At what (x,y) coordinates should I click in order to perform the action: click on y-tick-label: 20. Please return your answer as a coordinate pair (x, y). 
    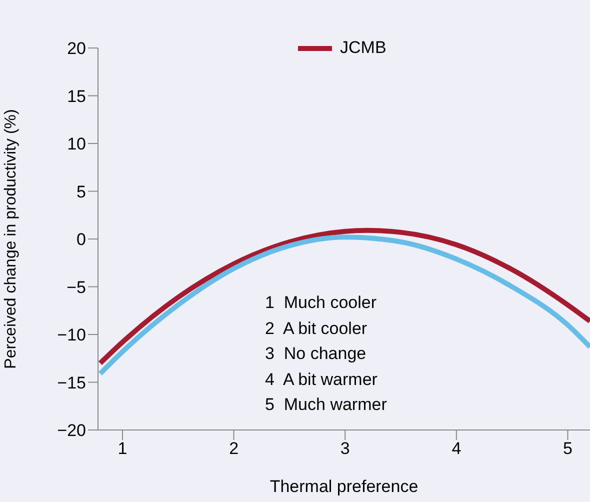
    Looking at the image, I should click on (76, 48).